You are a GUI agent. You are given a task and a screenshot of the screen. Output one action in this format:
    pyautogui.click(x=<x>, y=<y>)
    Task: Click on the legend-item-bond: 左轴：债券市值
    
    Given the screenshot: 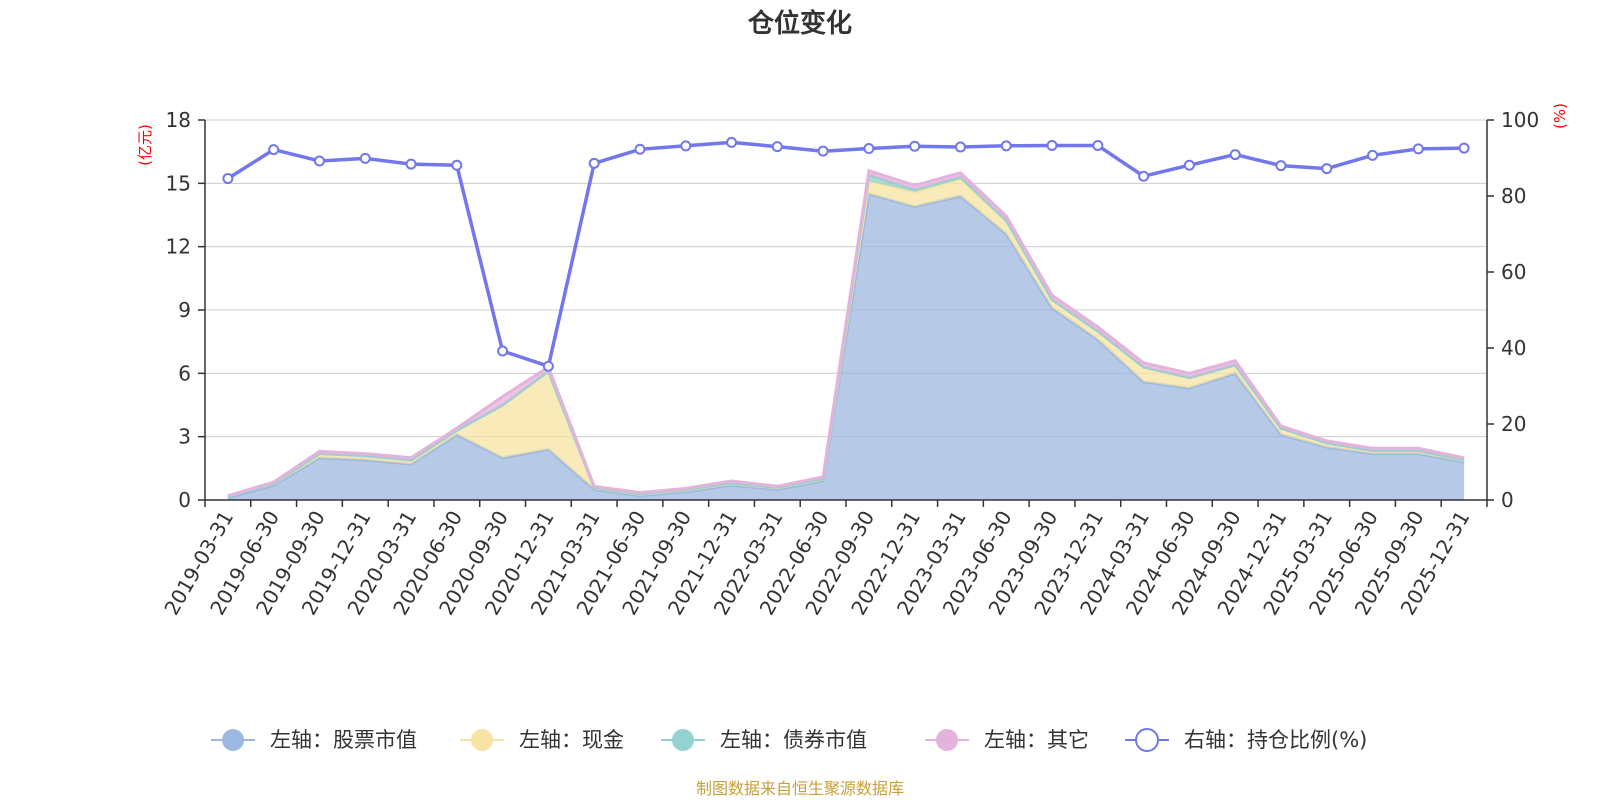 What is the action you would take?
    pyautogui.click(x=764, y=740)
    